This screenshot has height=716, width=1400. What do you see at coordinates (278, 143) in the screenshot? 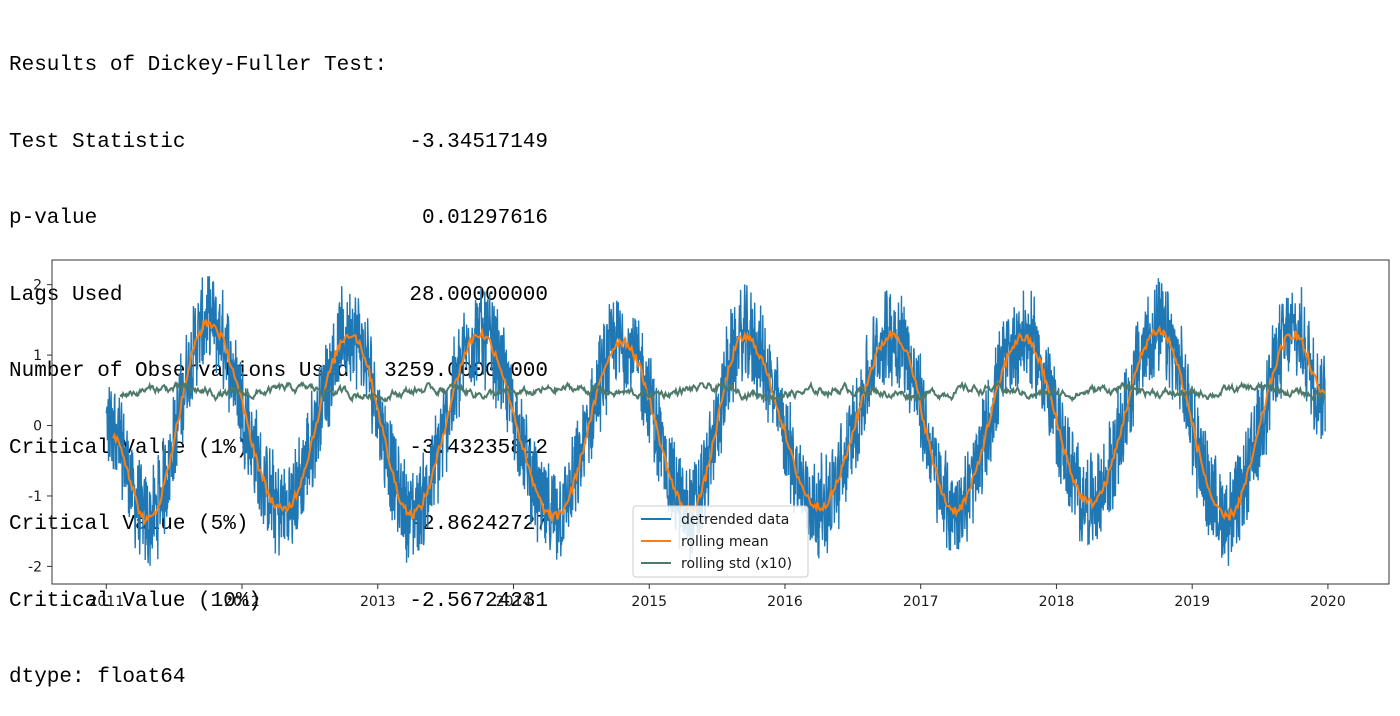
I see `result-row-test-statistic: Test Statistic -3.34517149` at bounding box center [278, 143].